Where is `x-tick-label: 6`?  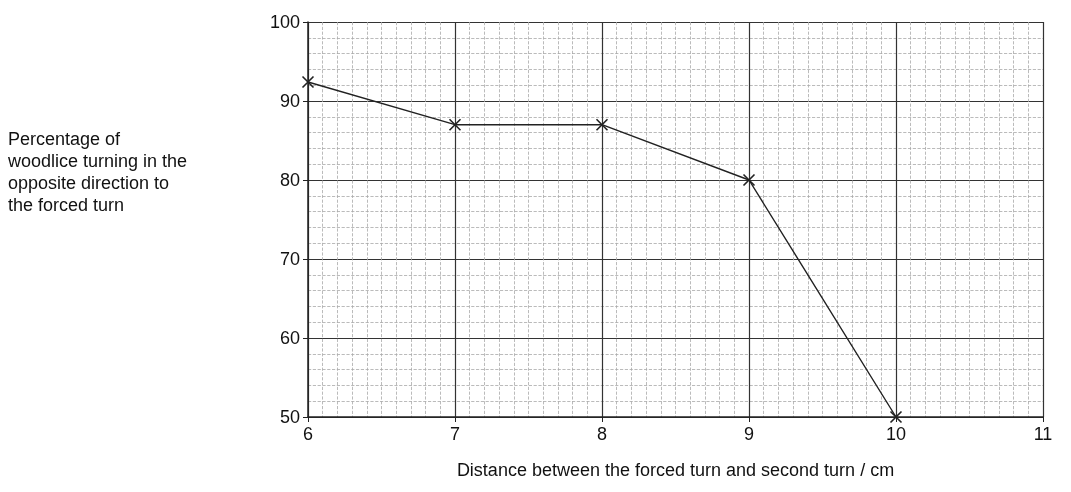 x-tick-label: 6 is located at coordinates (308, 434).